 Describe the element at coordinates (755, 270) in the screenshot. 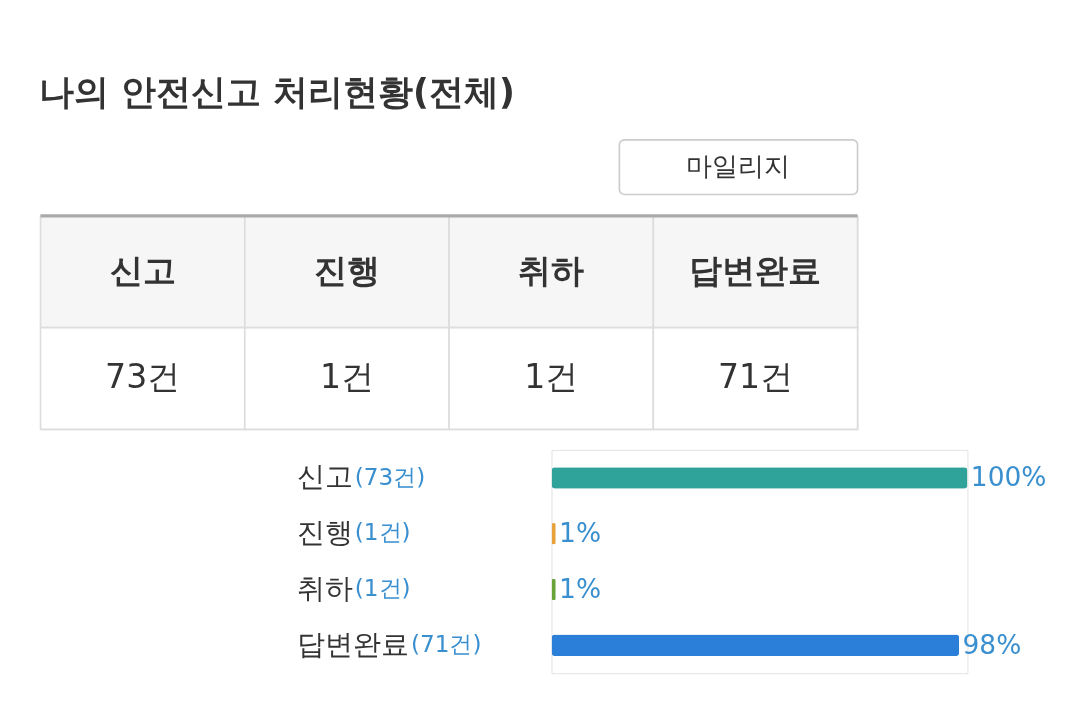

I see `category-label: 답변완료` at that location.